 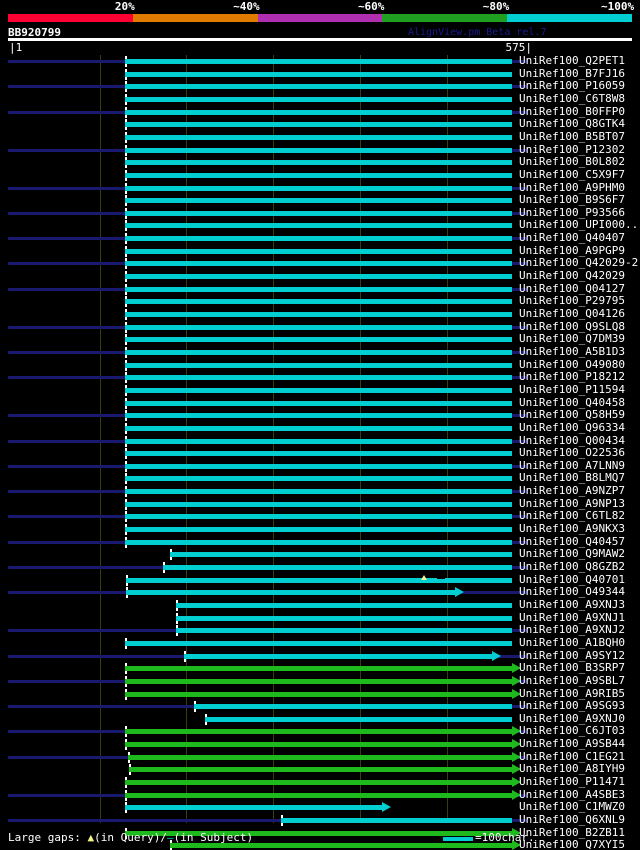 What do you see at coordinates (572, 731) in the screenshot?
I see `hit-accession-label: UniRef100_C6JT03` at bounding box center [572, 731].